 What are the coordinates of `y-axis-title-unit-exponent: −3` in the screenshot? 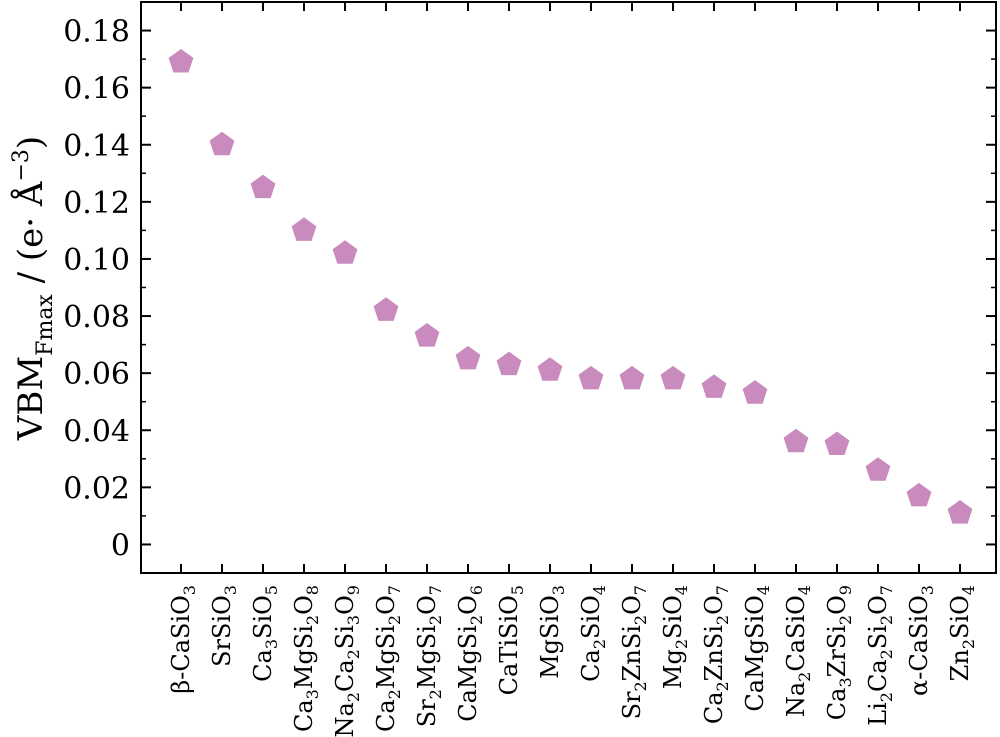 It's located at (21, 165).